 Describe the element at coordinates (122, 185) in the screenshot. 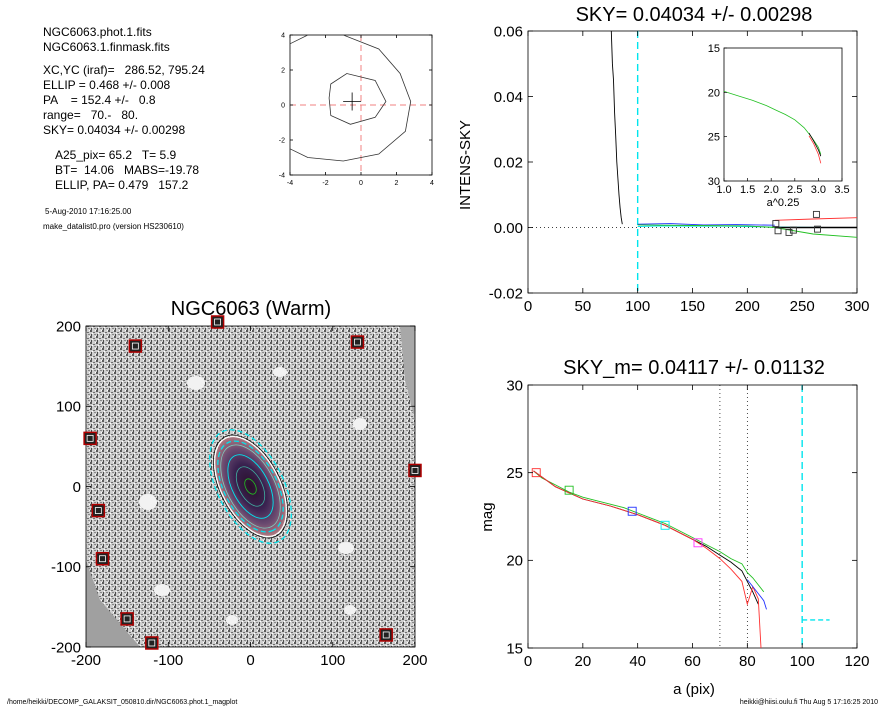

I see `info-line-10: ELLIP, PA= 0.479 157.2` at that location.